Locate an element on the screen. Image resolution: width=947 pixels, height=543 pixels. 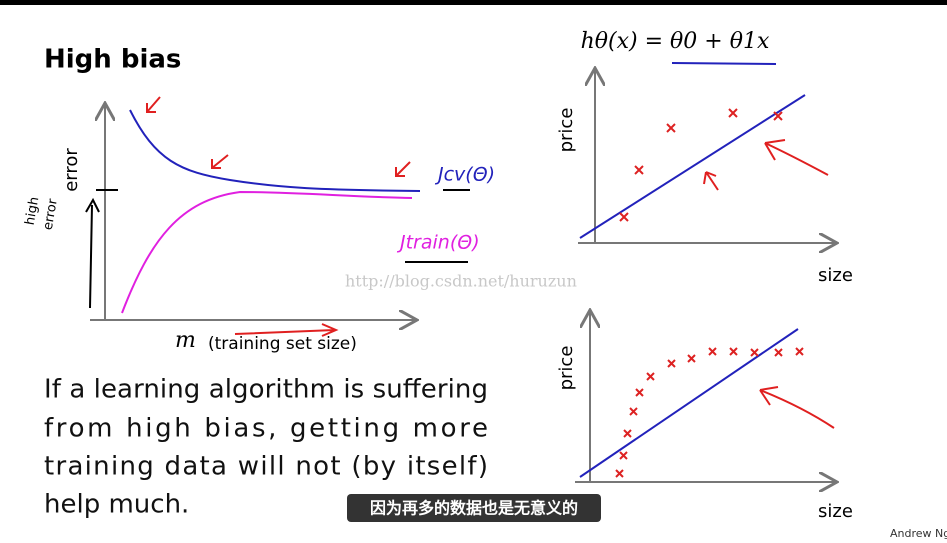
train-curve is located at coordinates (267, 252).